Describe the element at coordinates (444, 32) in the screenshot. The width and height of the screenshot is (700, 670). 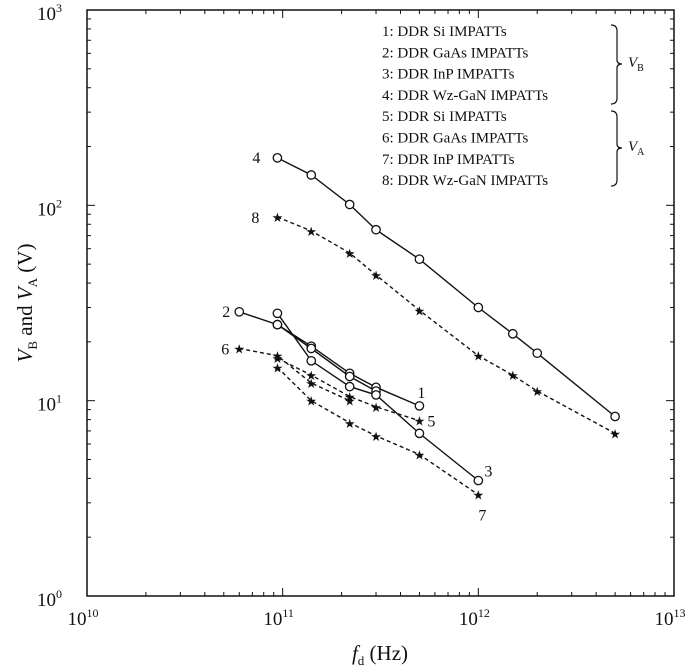
I see `legend-entry: 1: DDR Si IMPATTs` at that location.